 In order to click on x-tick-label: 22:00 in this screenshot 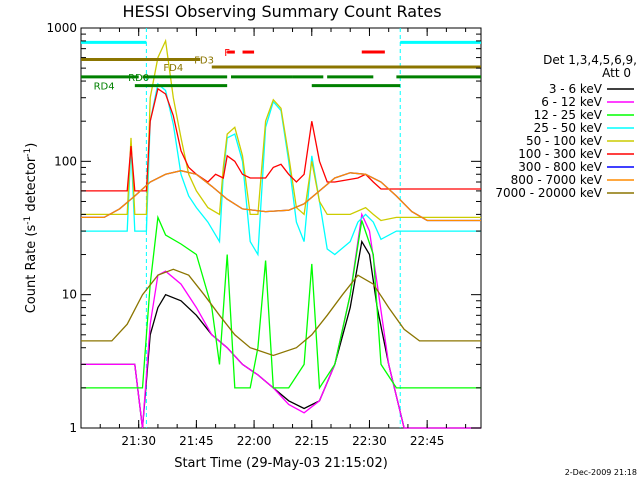, I will do `click(254, 441)`.